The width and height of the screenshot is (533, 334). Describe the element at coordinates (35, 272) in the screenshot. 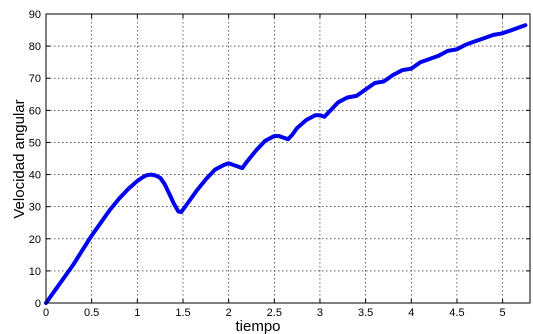

I see `y-tick-label: 10` at that location.